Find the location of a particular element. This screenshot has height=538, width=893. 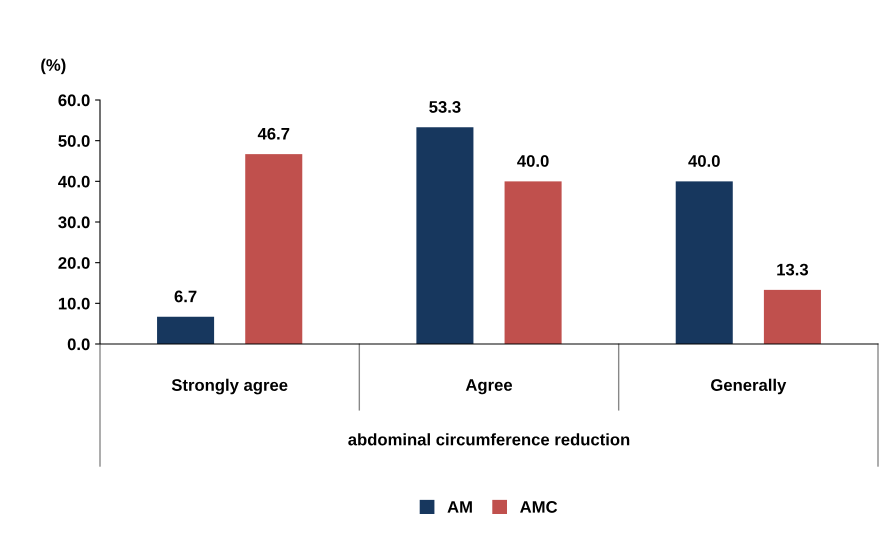

x-tick-label: Generally is located at coordinates (748, 386).